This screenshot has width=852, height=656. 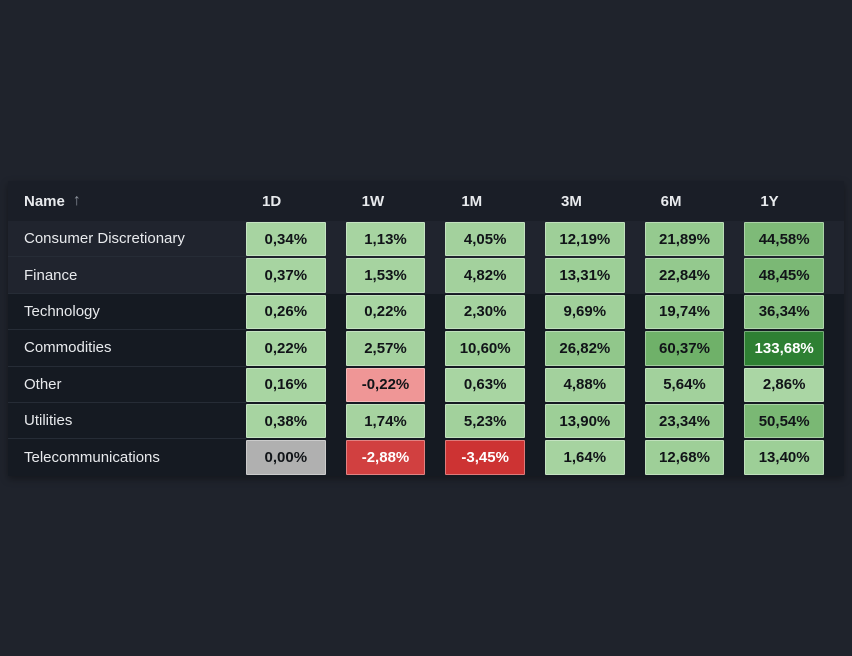 I want to click on value-cell: 13,31%, so click(x=584, y=275).